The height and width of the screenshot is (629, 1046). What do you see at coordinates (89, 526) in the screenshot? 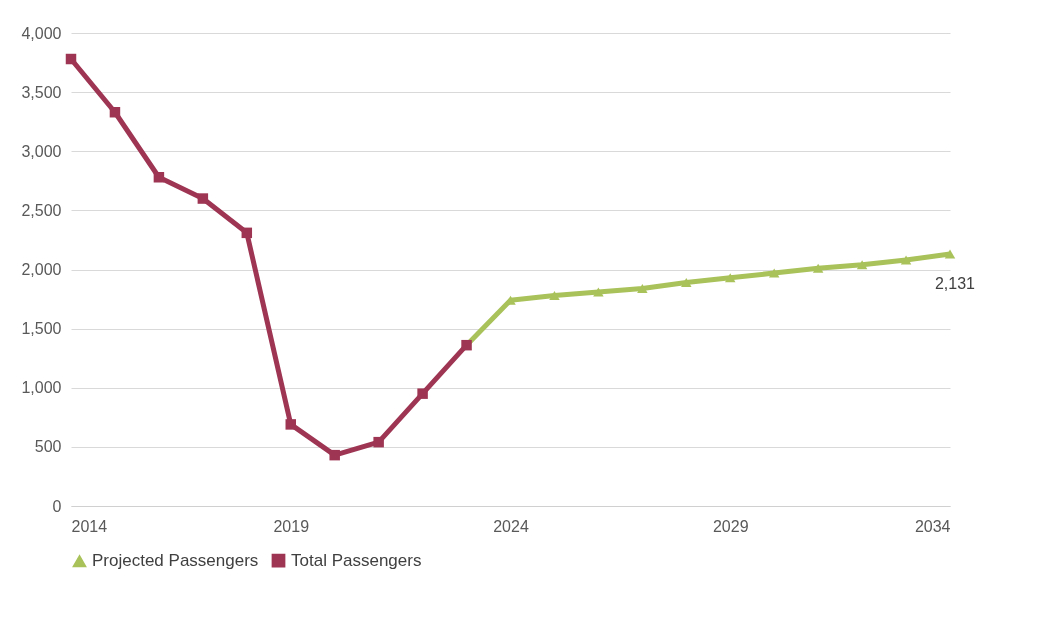
I see `x-tick-label: 2014` at bounding box center [89, 526].